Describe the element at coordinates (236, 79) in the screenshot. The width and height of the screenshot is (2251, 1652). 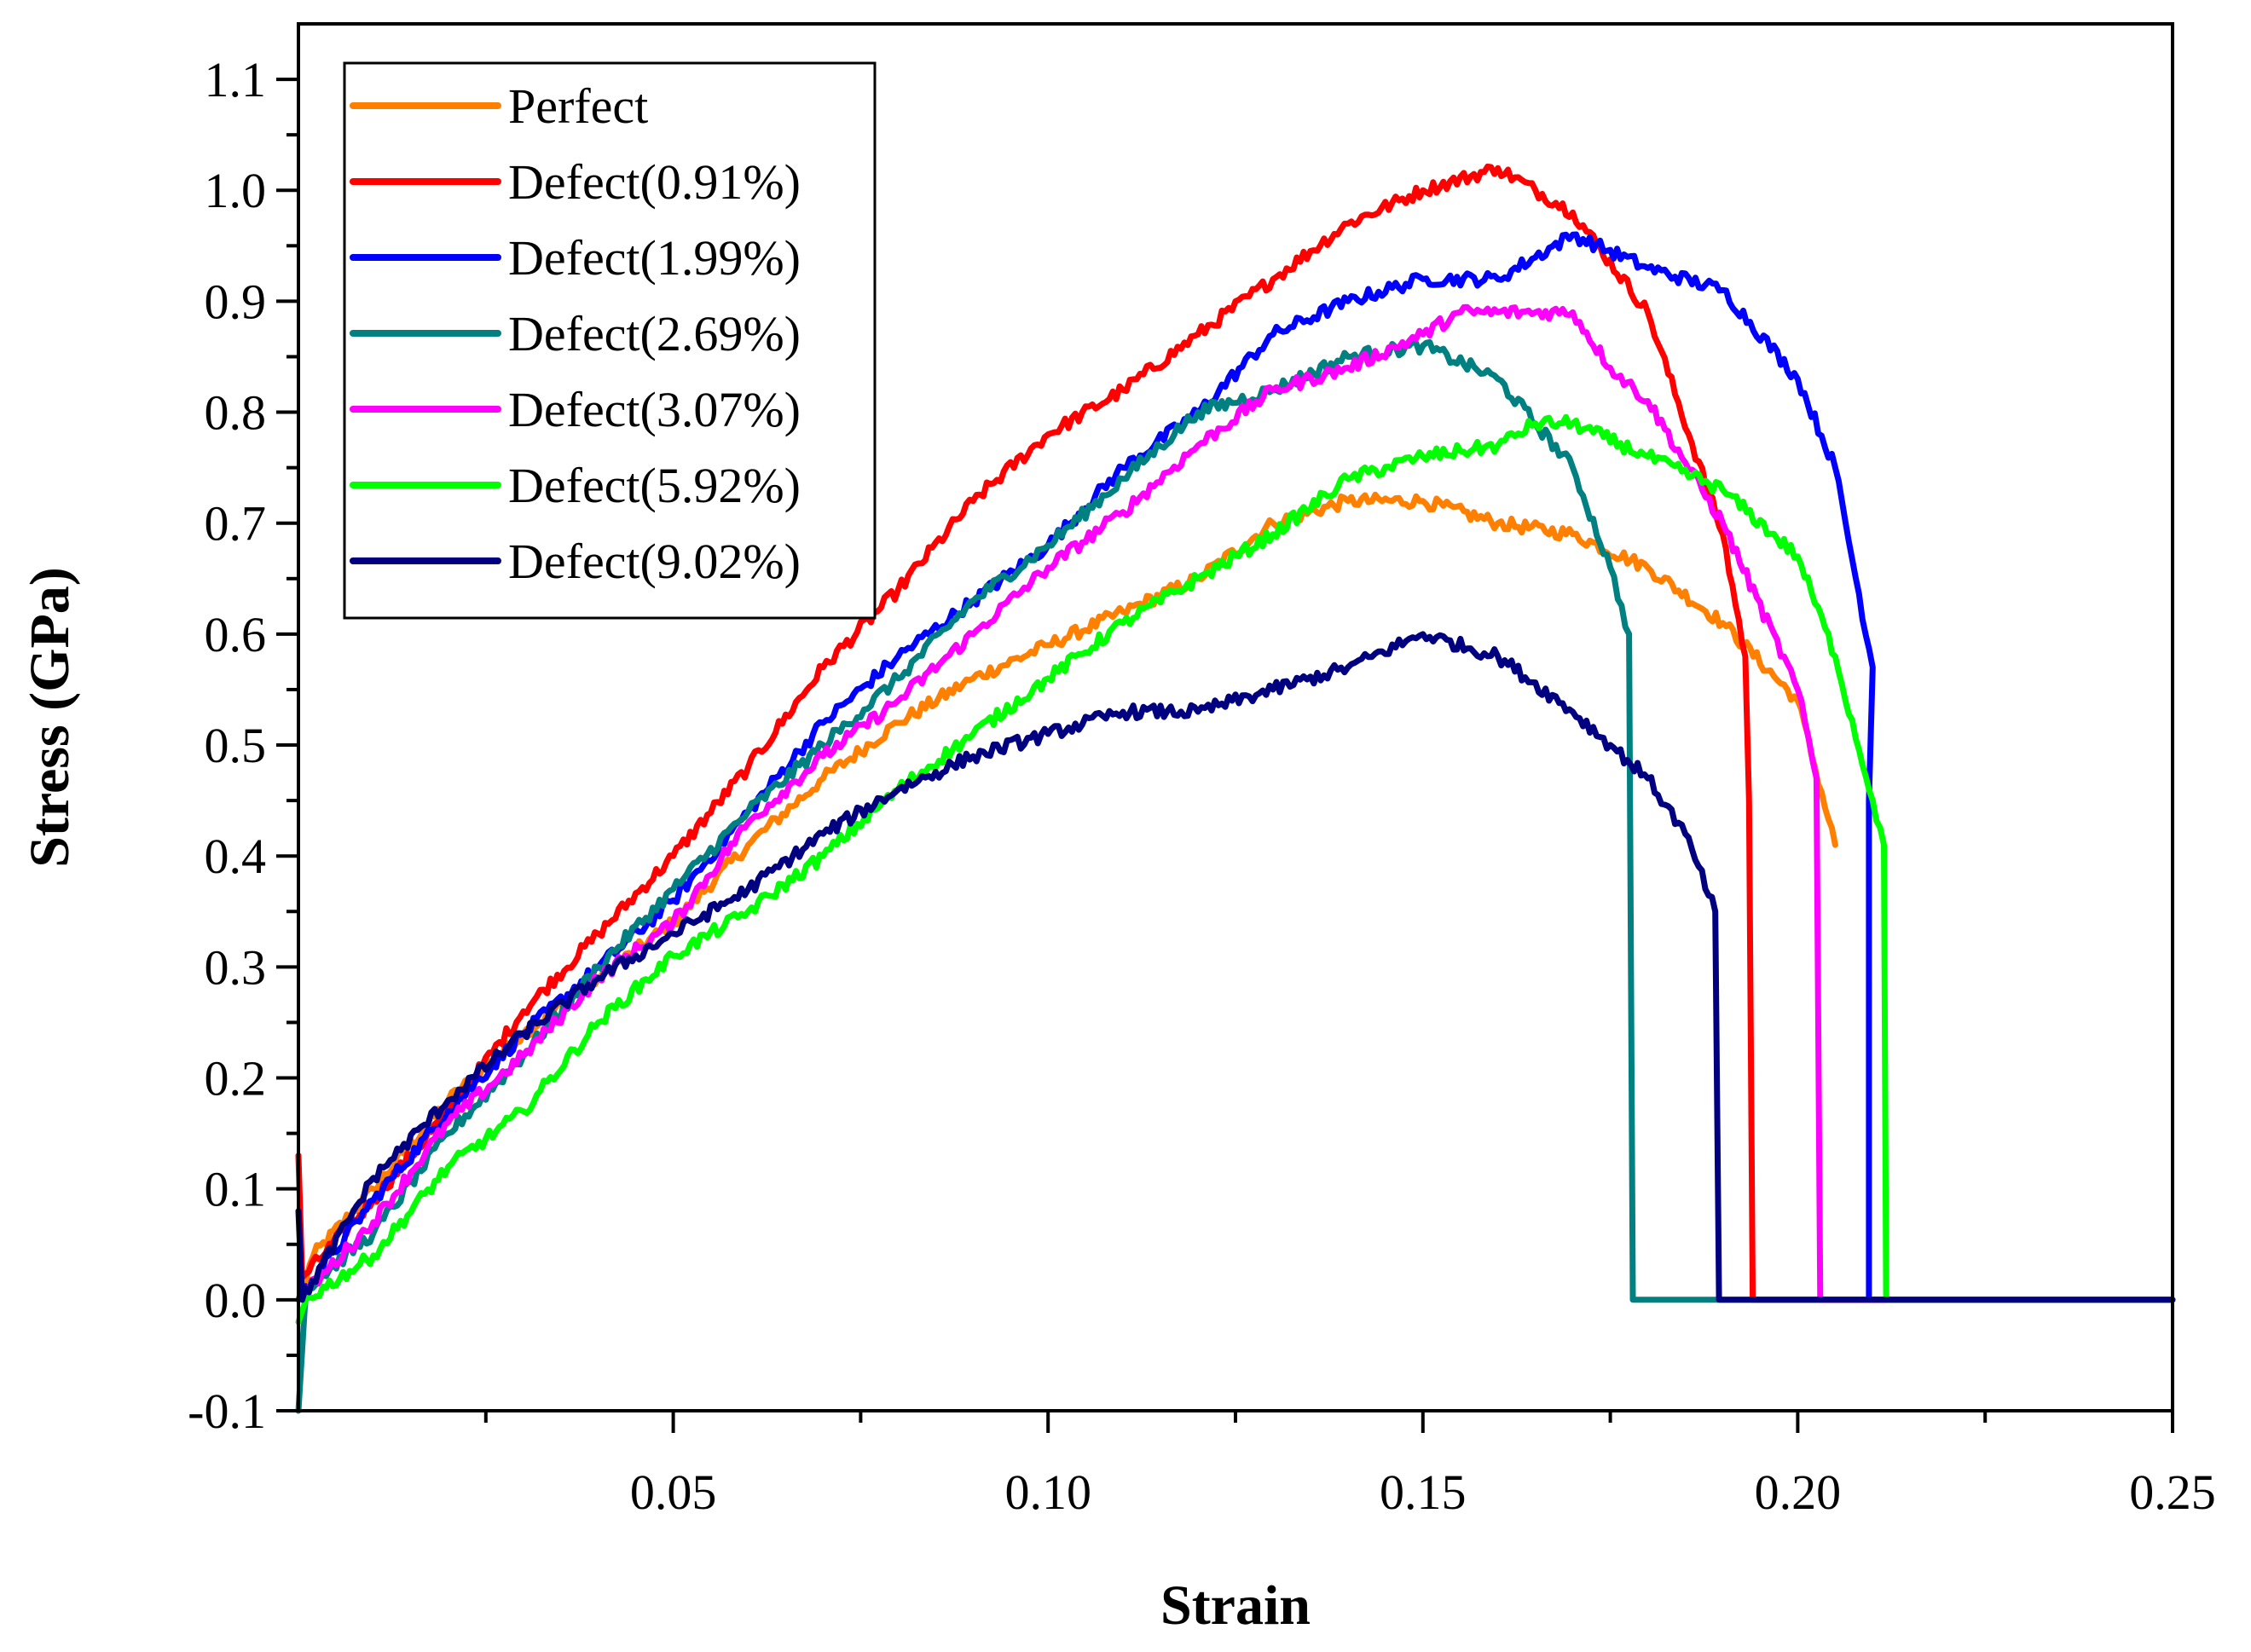
I see `y-tick-label: 1.1` at that location.